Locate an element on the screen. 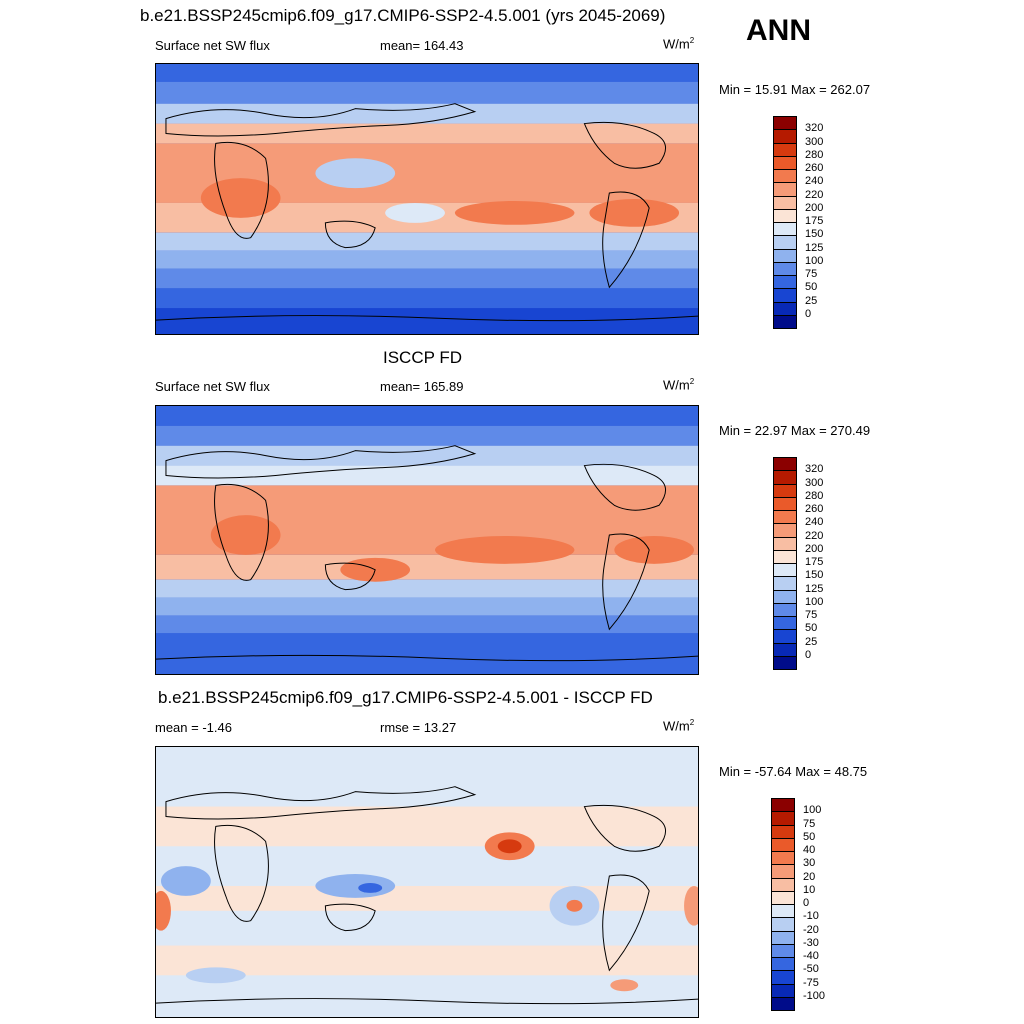 The height and width of the screenshot is (1024, 1024). colorbar-tick-label: -50 is located at coordinates (811, 969).